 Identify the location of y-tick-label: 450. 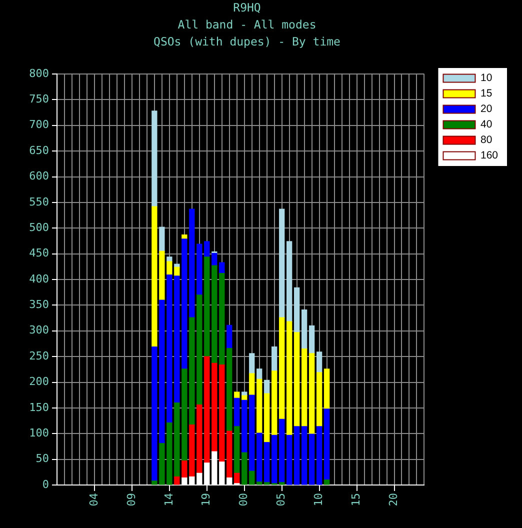
(39, 253).